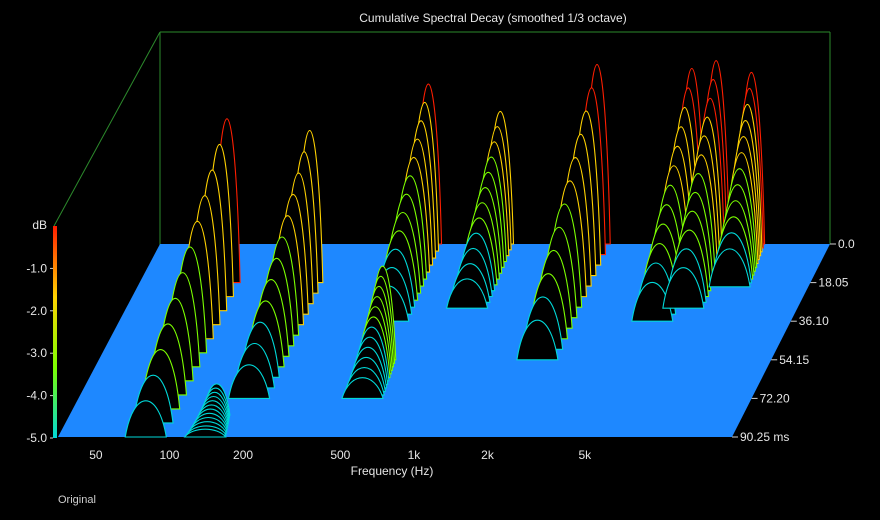 Image resolution: width=880 pixels, height=520 pixels. I want to click on time-tick-label: 72.20, so click(775, 398).